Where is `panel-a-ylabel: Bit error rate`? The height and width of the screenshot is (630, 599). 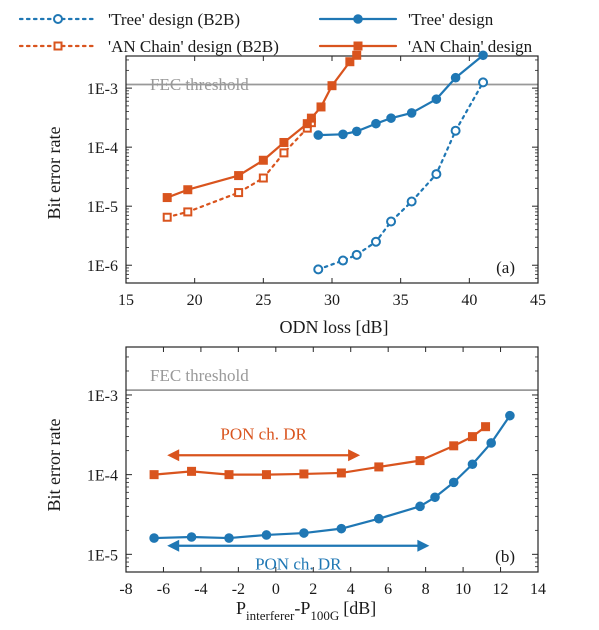
panel-a-ylabel: Bit error rate is located at coordinates (54, 173).